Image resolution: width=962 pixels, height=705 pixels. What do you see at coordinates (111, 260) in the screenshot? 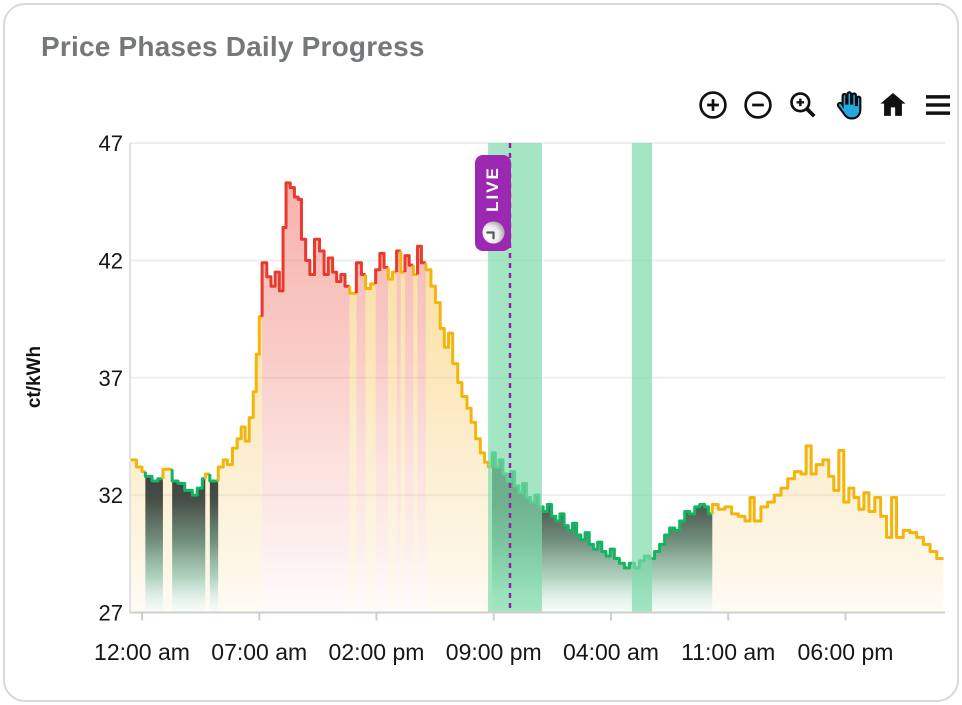
I see `y-tick-label: 42` at bounding box center [111, 260].